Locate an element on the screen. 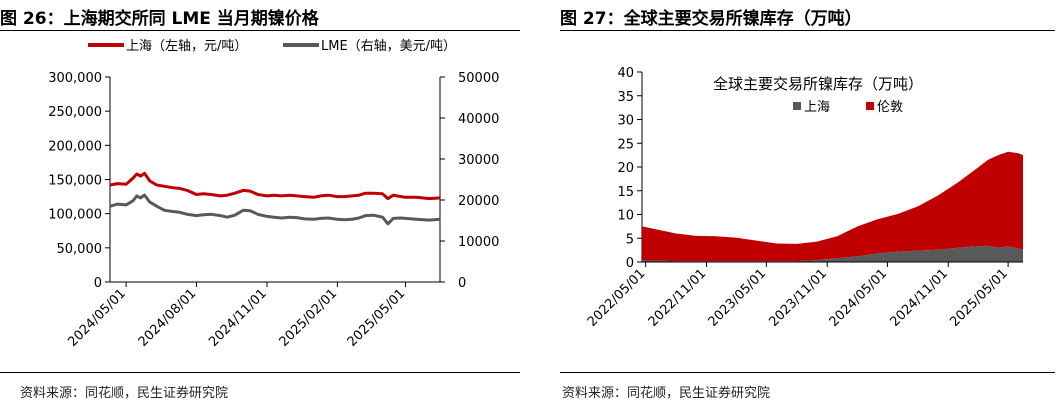 The image size is (1061, 410). x-tick-label: 2022/11/01 is located at coordinates (678, 298).